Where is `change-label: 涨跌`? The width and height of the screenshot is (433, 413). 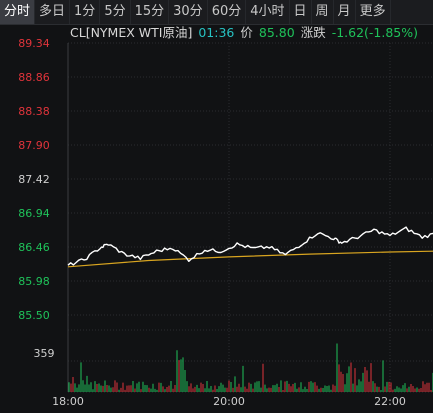 change-label: 涨跌 is located at coordinates (313, 32).